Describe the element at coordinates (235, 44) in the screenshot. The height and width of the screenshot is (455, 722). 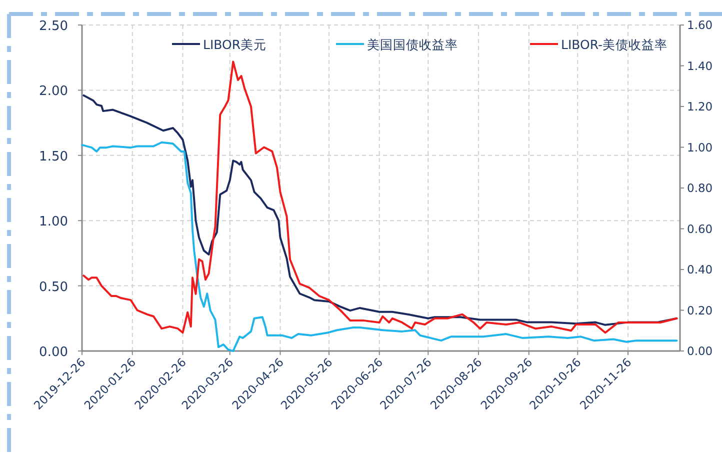
I see `legend-label: LIBOR美元` at that location.